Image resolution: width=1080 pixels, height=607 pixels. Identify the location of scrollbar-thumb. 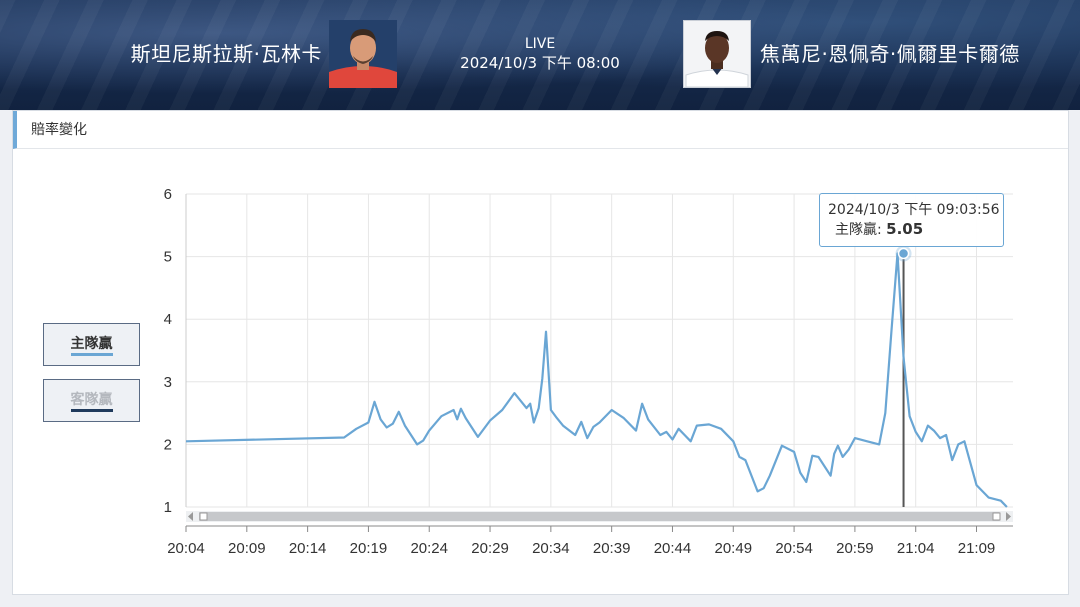
(599, 516).